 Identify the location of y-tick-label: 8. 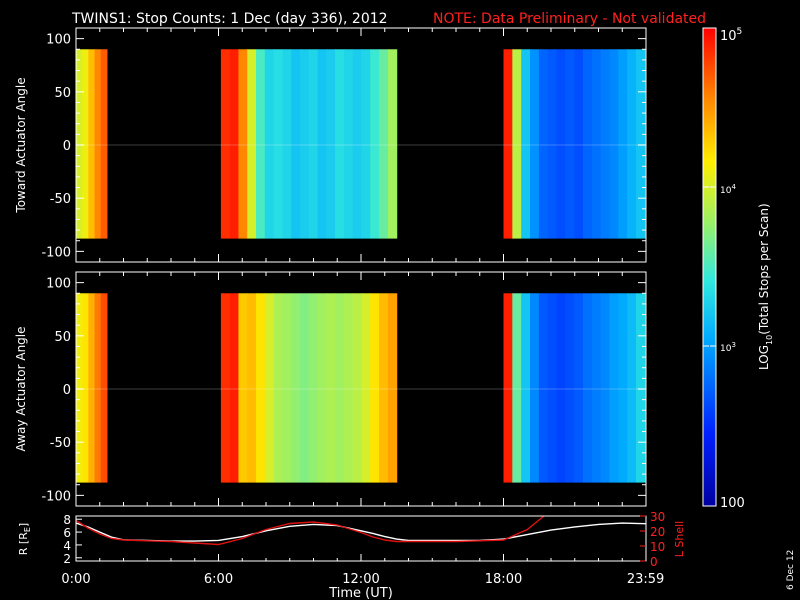
(67, 520).